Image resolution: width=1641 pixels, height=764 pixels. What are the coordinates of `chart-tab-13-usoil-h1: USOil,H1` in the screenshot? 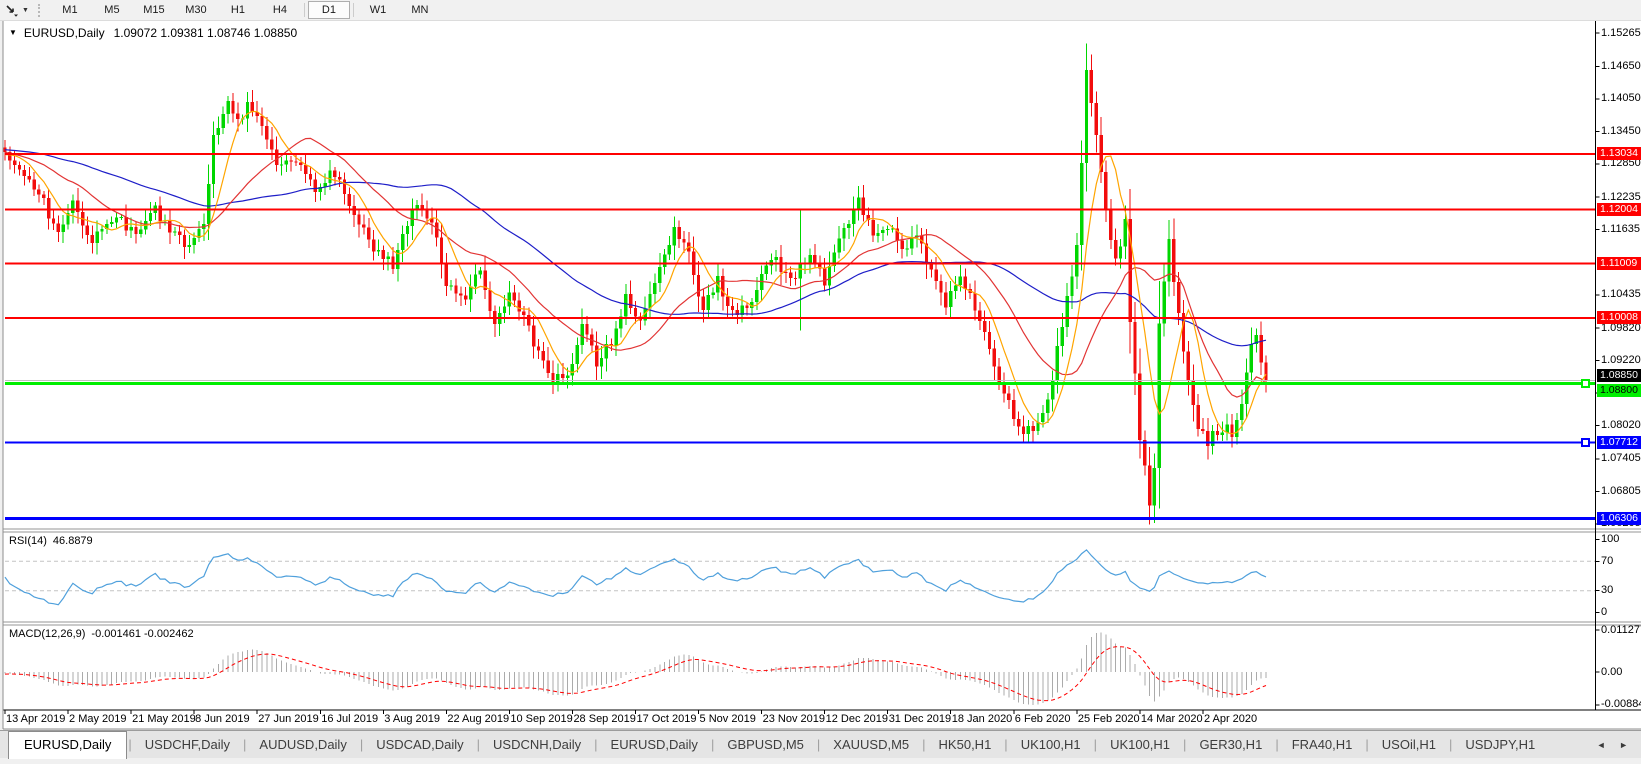 It's located at (1408, 744).